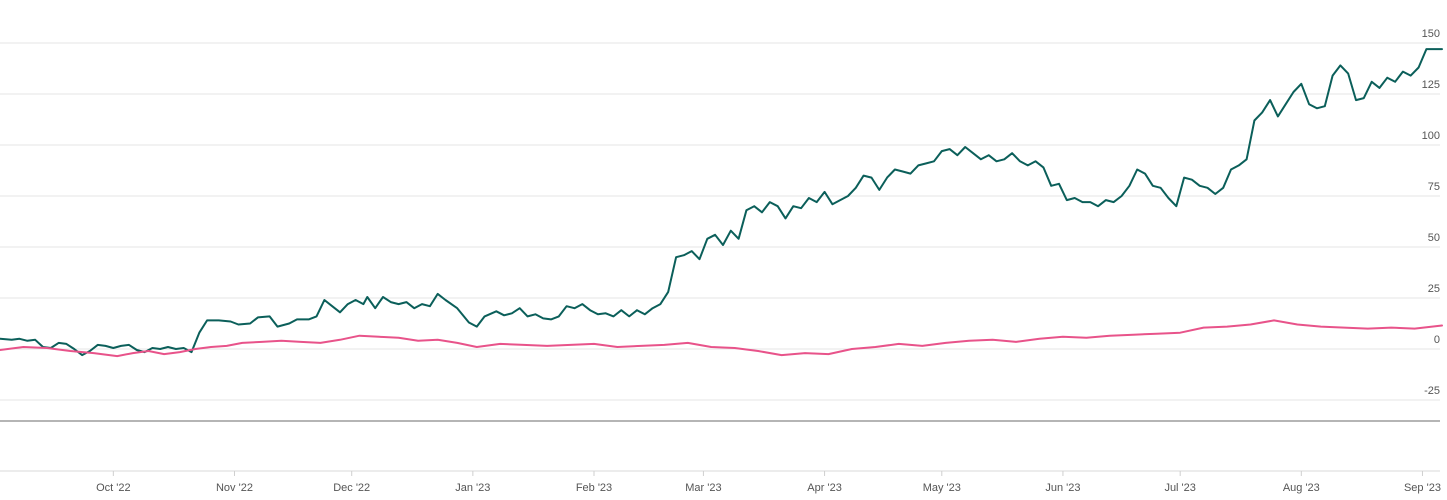 The height and width of the screenshot is (500, 1447). What do you see at coordinates (594, 488) in the screenshot?
I see `x-tick-label: Feb '23` at bounding box center [594, 488].